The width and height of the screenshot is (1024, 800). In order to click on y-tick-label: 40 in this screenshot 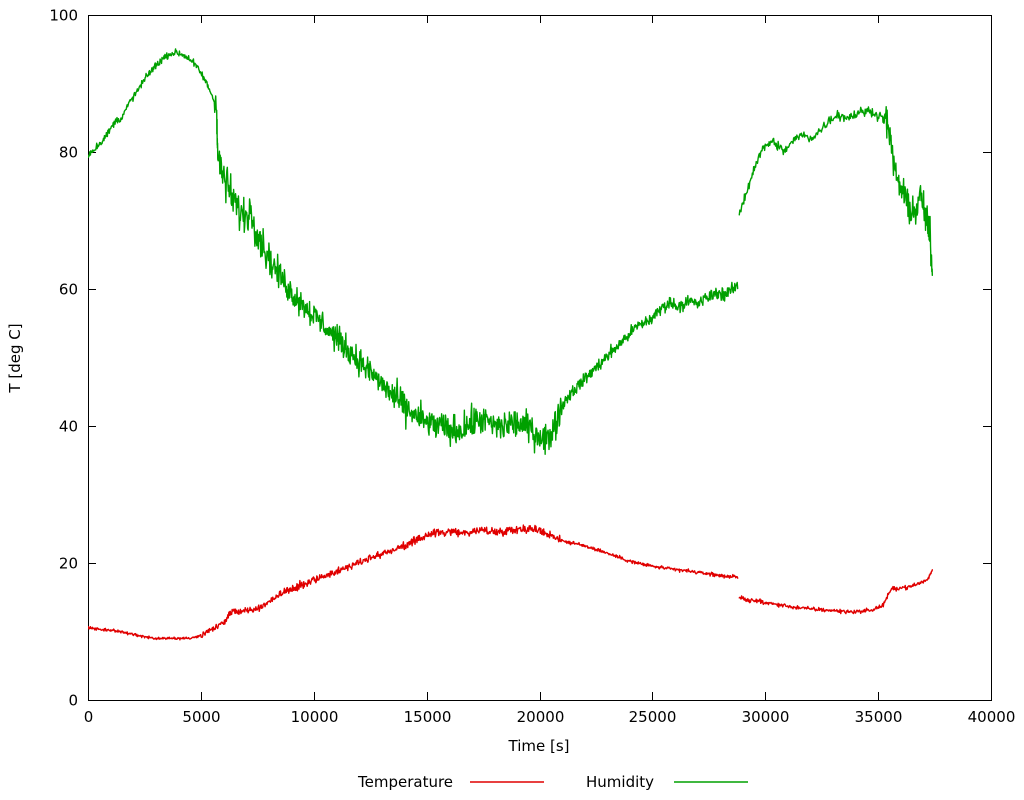, I will do `click(68, 427)`.